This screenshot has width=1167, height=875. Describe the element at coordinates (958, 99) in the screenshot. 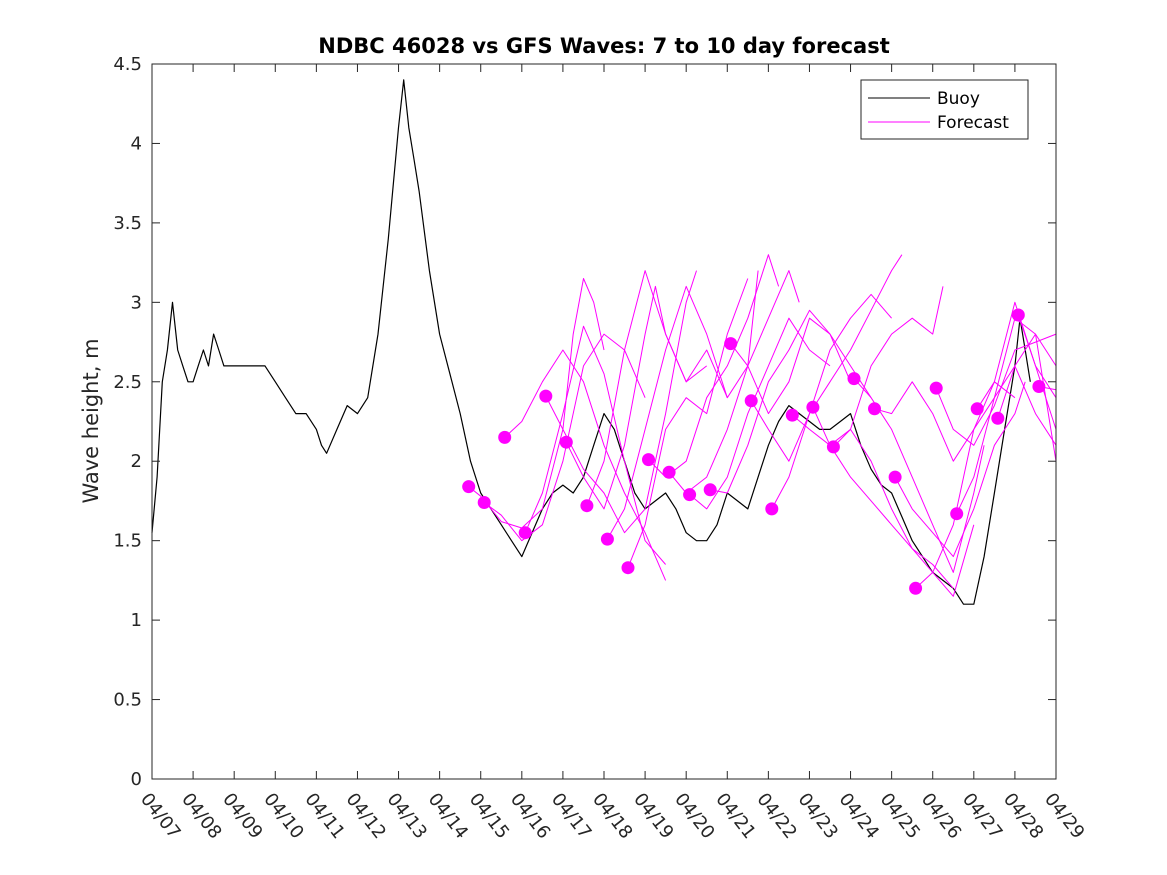

I see `legend-buoy-label: Buoy` at that location.